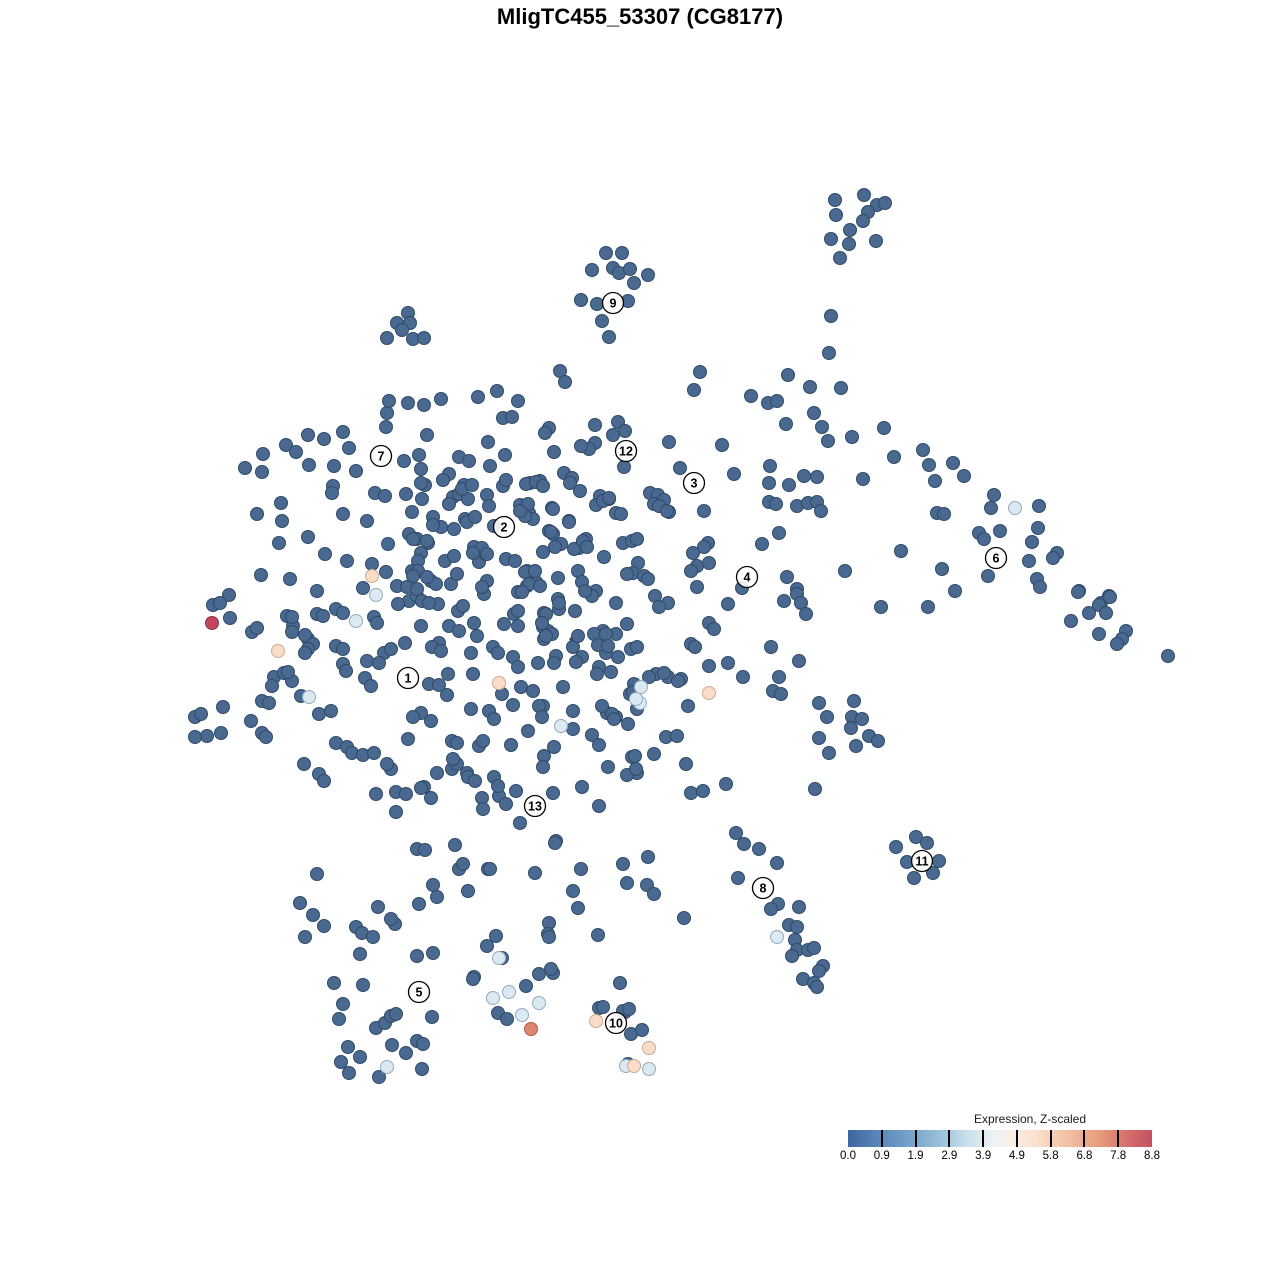 This screenshot has width=1280, height=1280. What do you see at coordinates (616, 1023) in the screenshot?
I see `cluster-label-10: 10` at bounding box center [616, 1023].